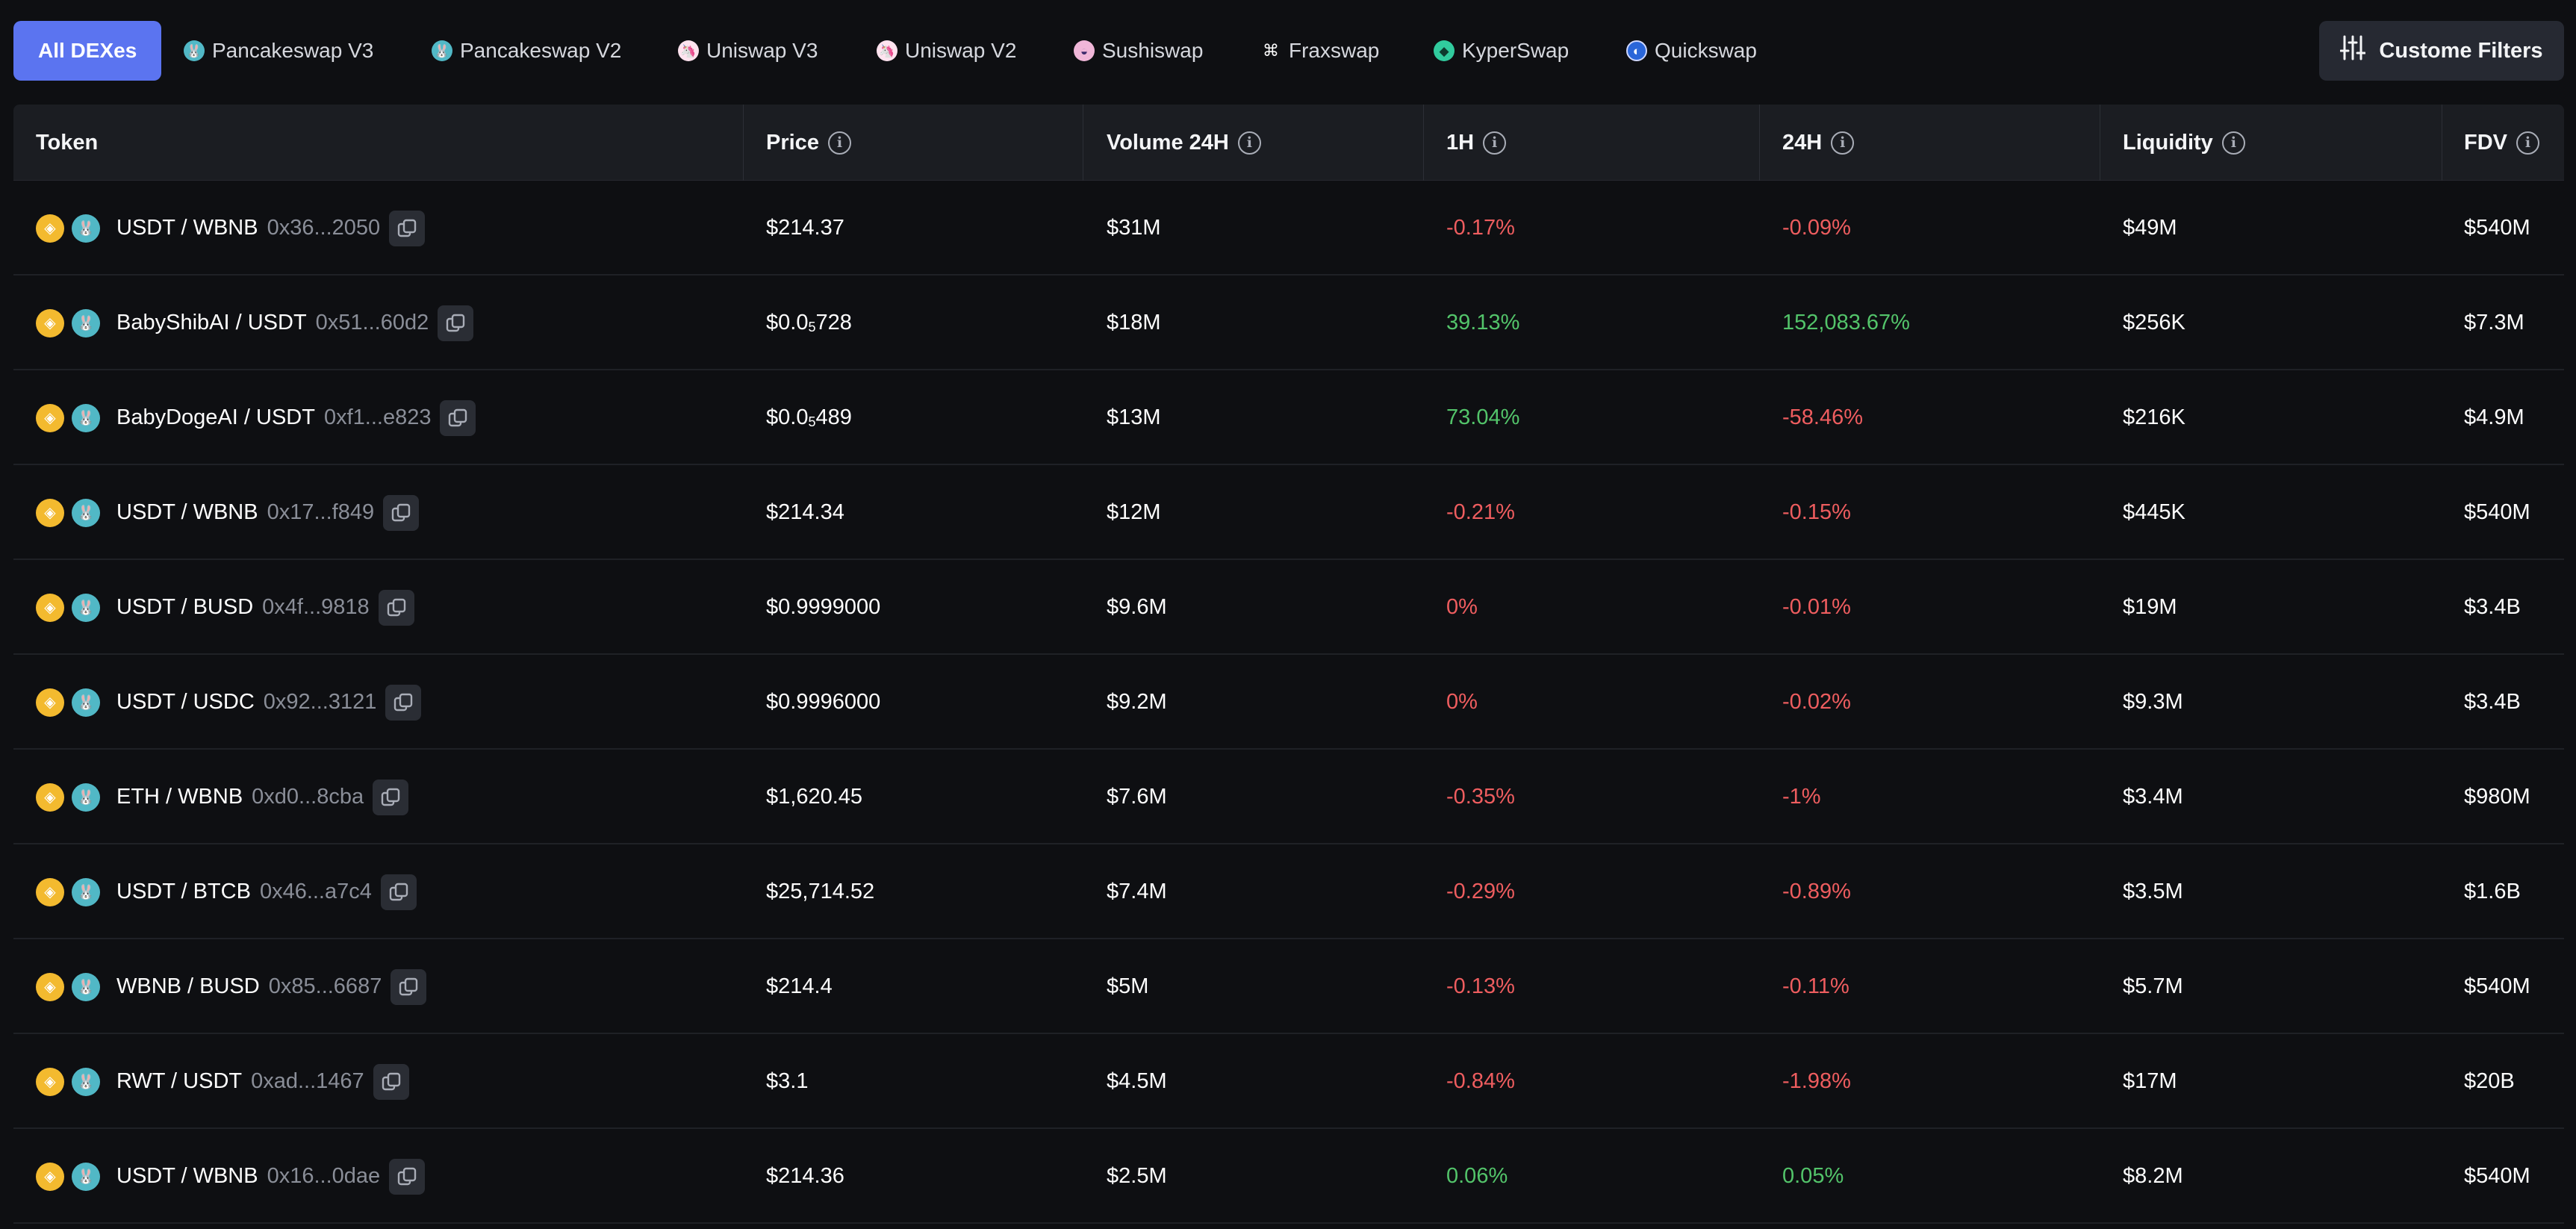 The width and height of the screenshot is (2576, 1229). What do you see at coordinates (188, 986) in the screenshot?
I see `pair-name: WBNB / BUSD` at bounding box center [188, 986].